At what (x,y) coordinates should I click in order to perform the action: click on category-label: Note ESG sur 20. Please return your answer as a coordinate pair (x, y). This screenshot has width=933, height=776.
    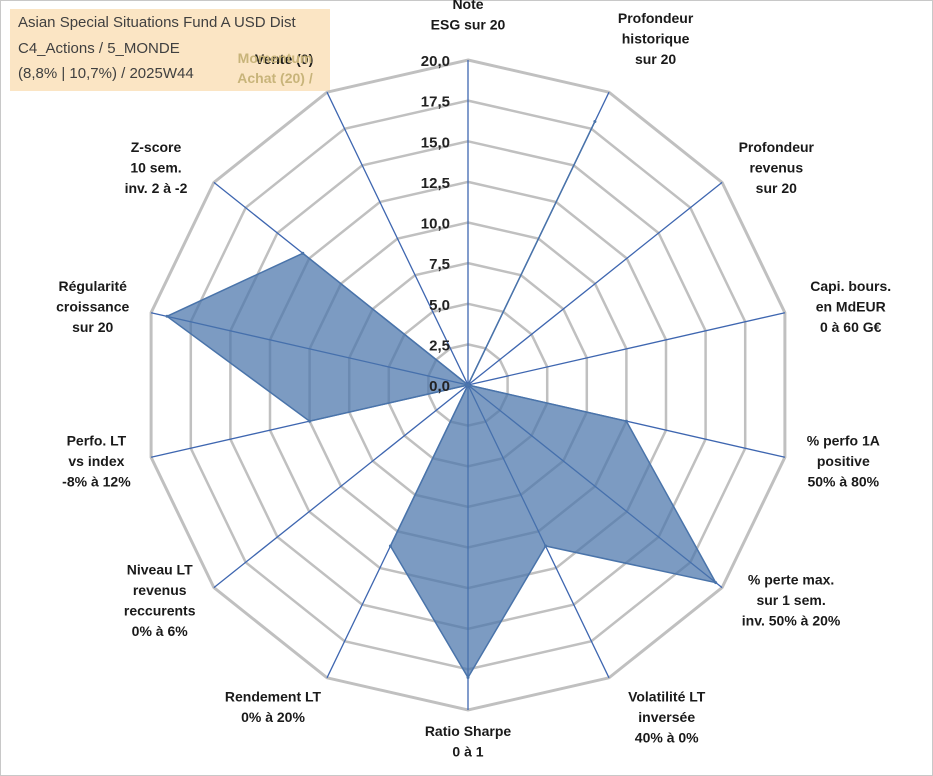
    Looking at the image, I should click on (468, 16).